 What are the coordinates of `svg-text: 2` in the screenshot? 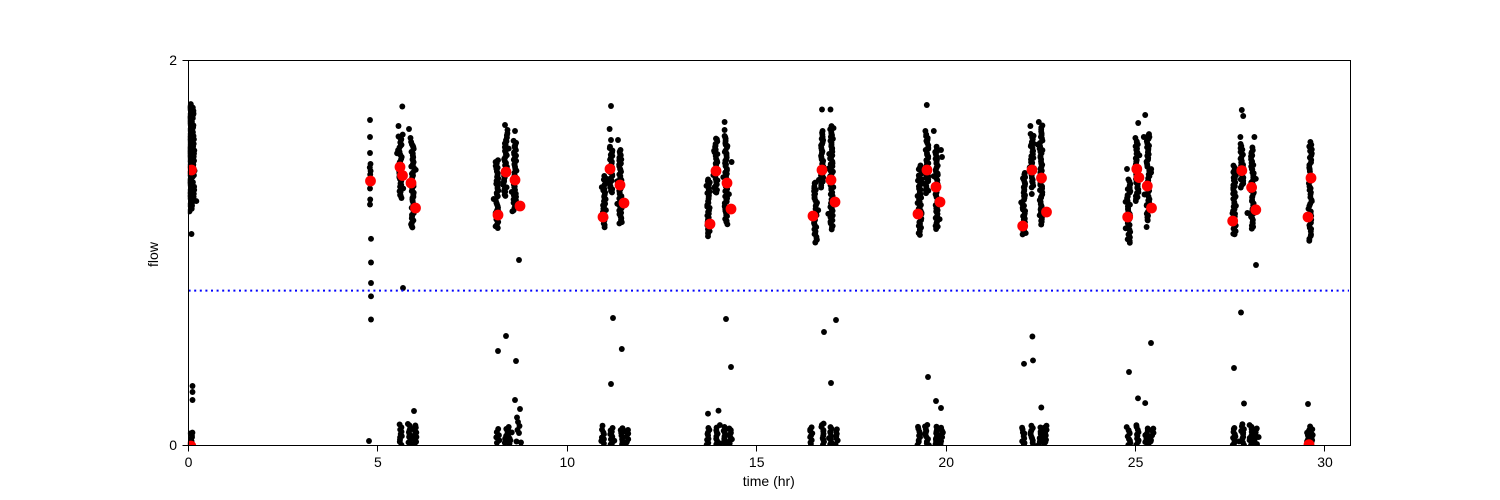 It's located at (173, 60).